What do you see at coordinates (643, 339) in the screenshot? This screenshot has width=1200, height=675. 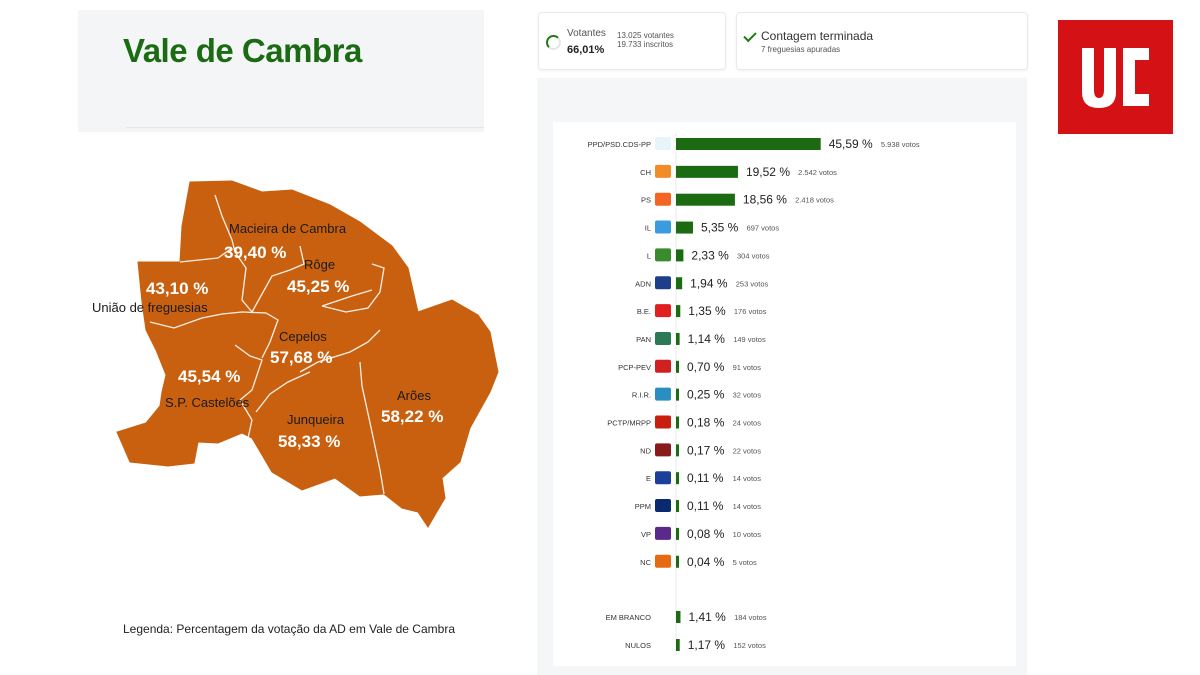 I see `party-label: PAN` at bounding box center [643, 339].